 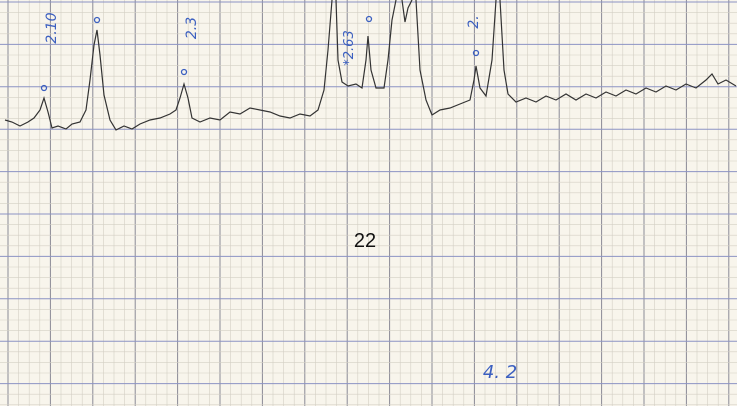 What do you see at coordinates (365, 241) in the screenshot?
I see `page-number: 22` at bounding box center [365, 241].